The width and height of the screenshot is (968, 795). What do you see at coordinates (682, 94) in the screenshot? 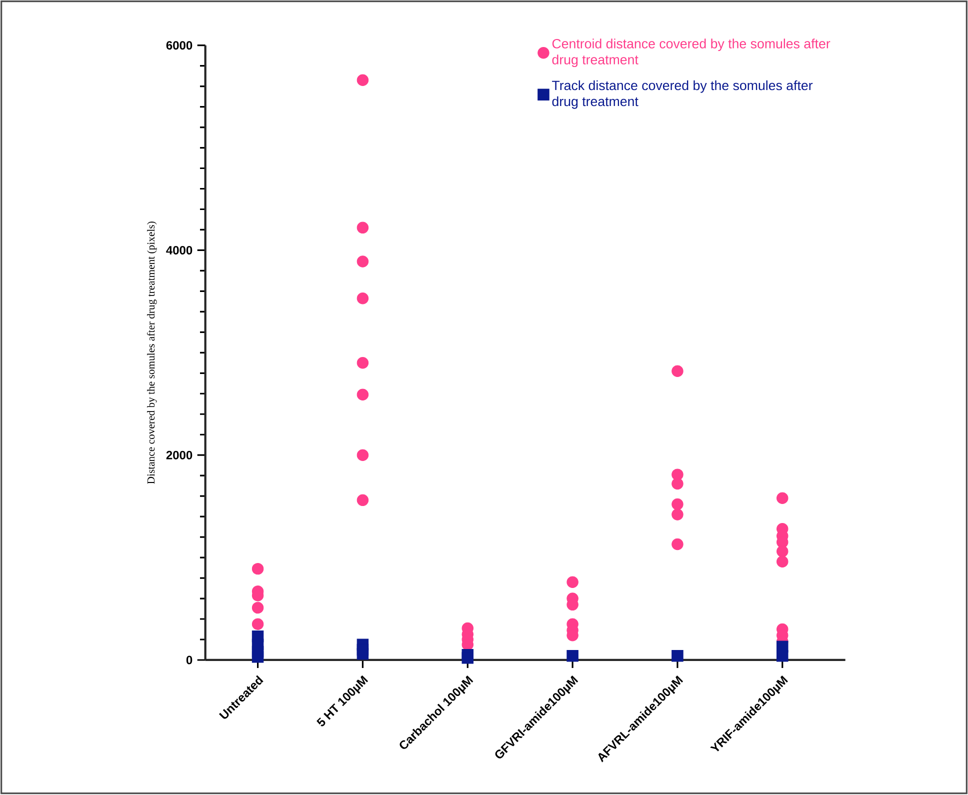
I see `legend-label: Track distance covered by the somules after drug treatment` at bounding box center [682, 94].